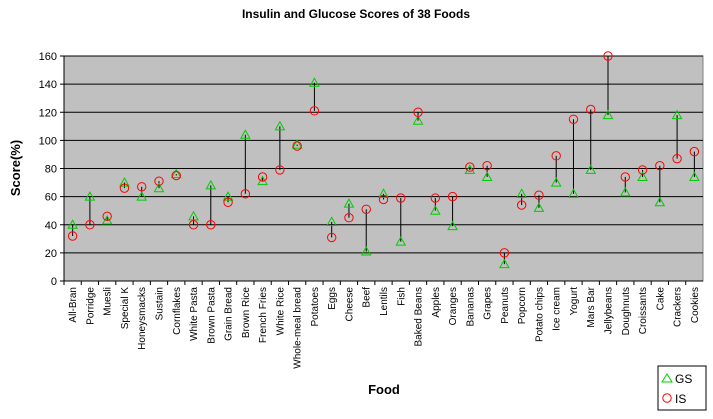  What do you see at coordinates (539, 314) in the screenshot?
I see `x-category-label: Potato chips` at bounding box center [539, 314].